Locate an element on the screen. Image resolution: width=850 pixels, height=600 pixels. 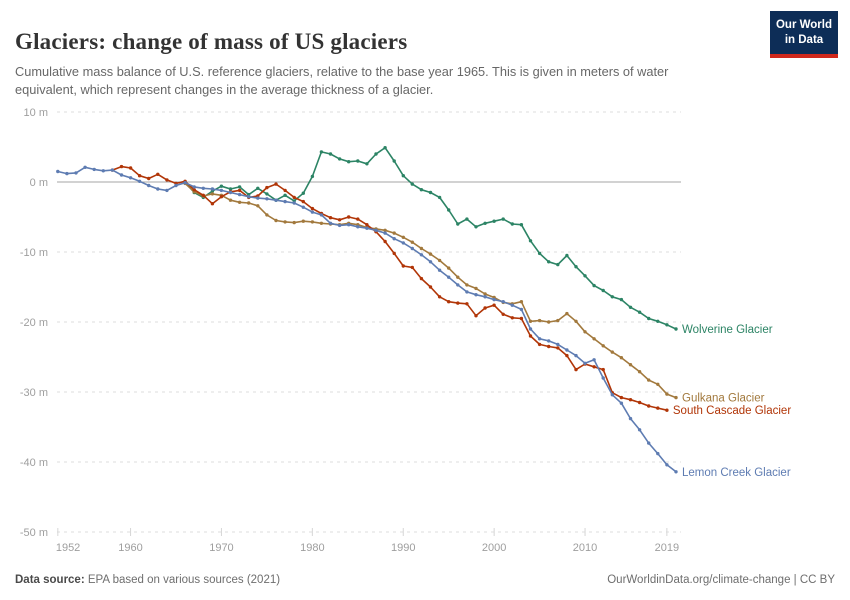
series-label-south-cascade-glacier: South Cascade Glacier is located at coordinates (732, 411).